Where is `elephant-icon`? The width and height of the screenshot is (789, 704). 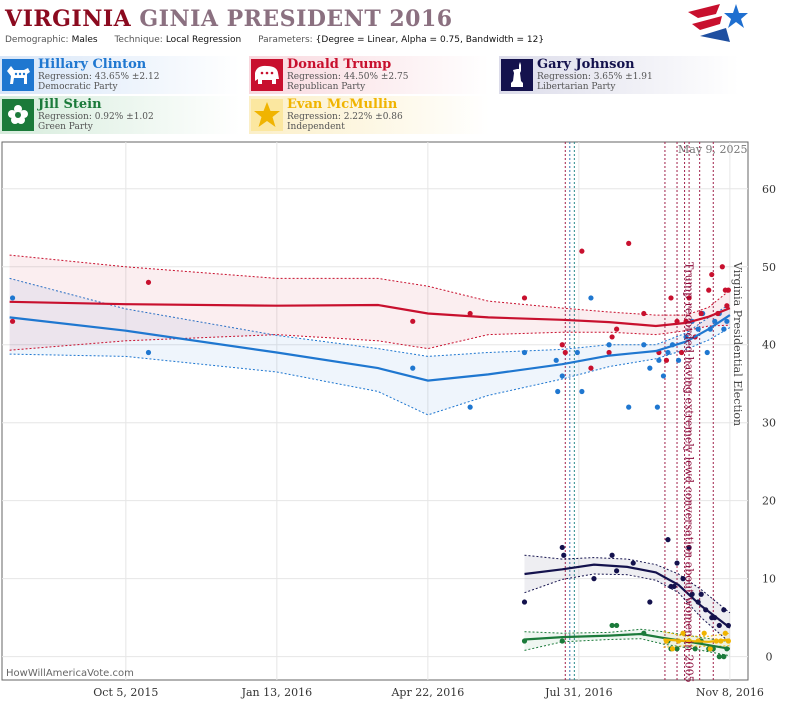
elephant-icon is located at coordinates (267, 75).